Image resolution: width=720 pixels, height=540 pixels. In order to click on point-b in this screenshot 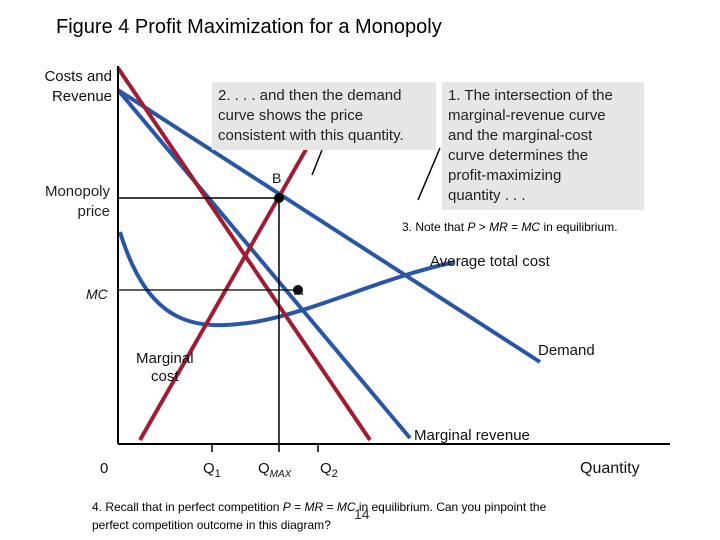, I will do `click(279, 198)`.